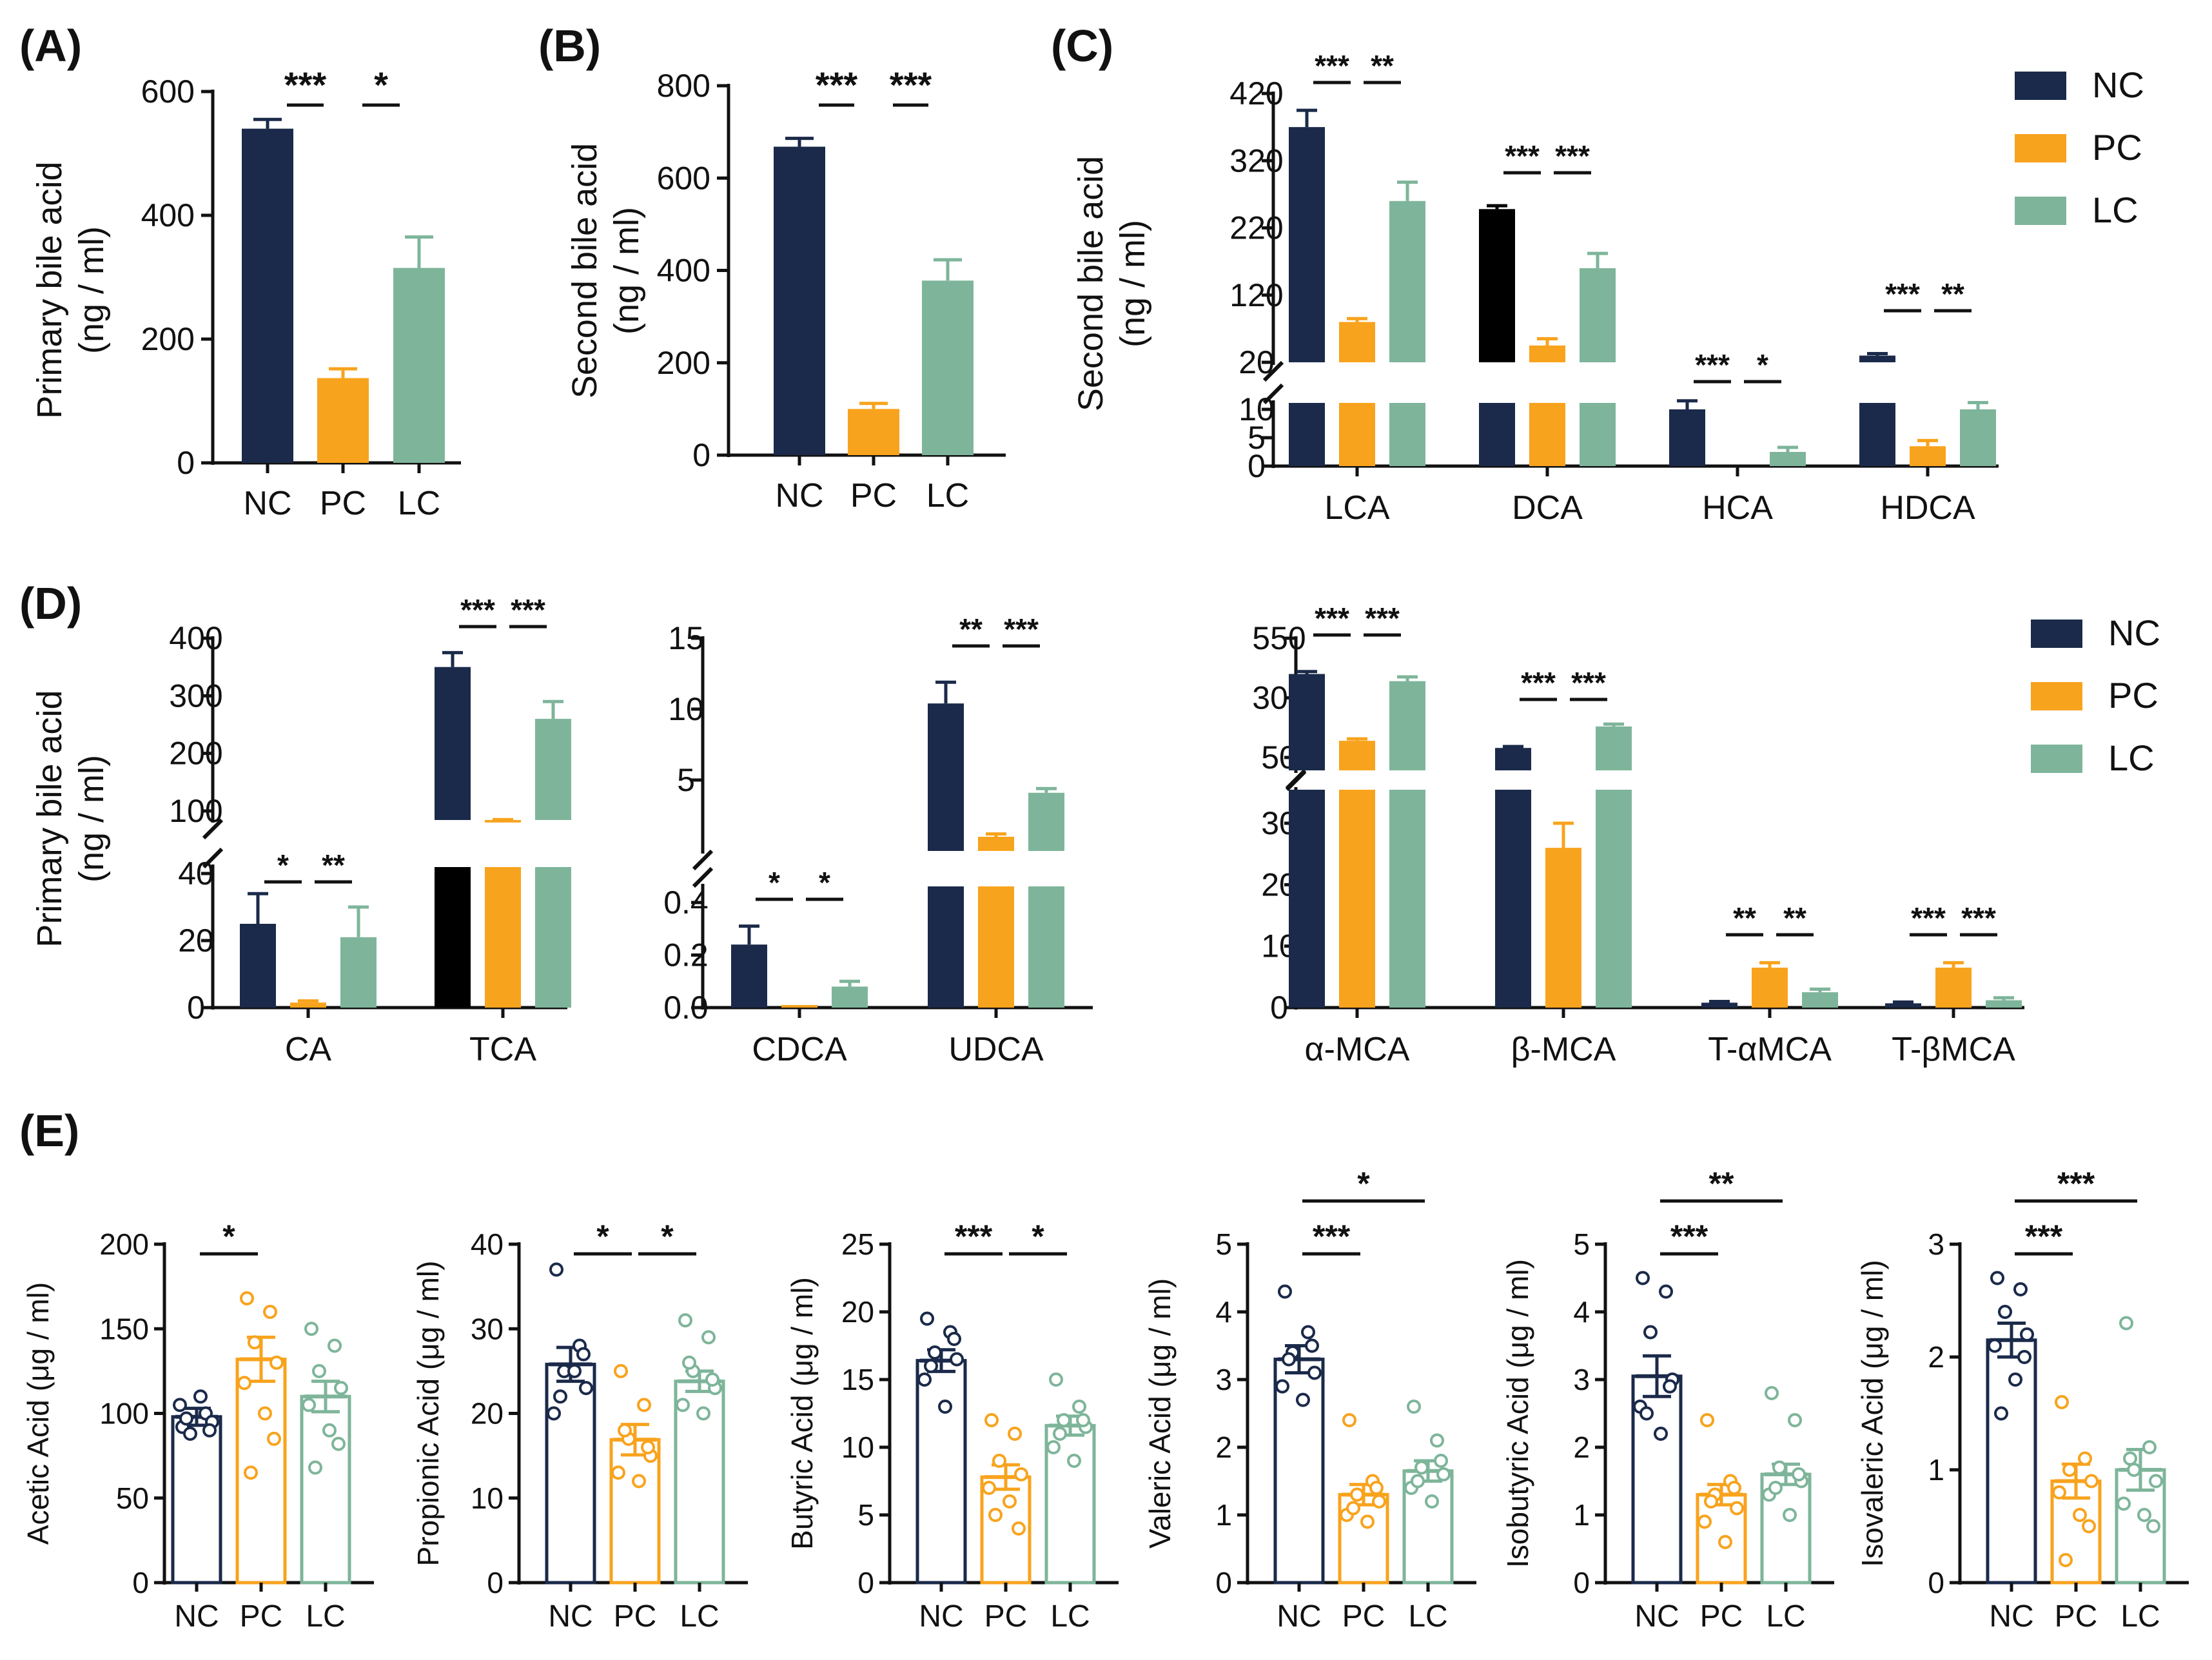 The width and height of the screenshot is (2212, 1660). I want to click on y-tick-label: 2, so click(1223, 1447).